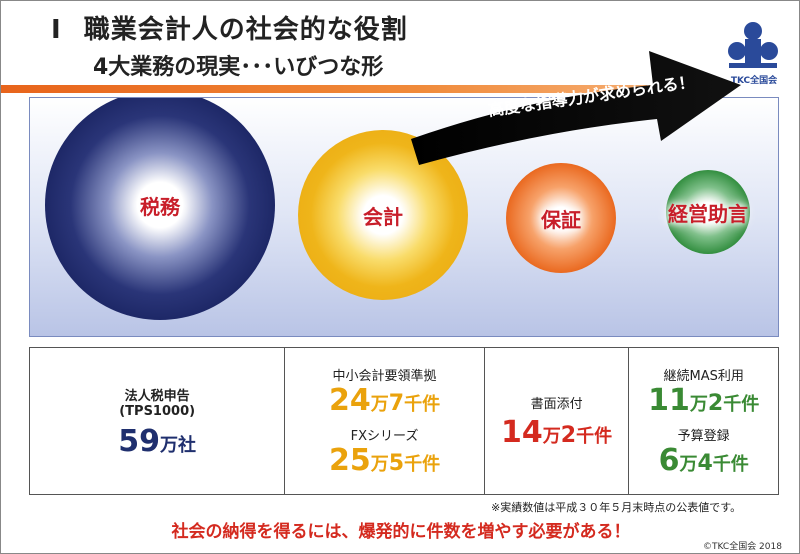  I want to click on page-title: Ⅰ 職業会計人の社会的な役割, so click(229, 27).